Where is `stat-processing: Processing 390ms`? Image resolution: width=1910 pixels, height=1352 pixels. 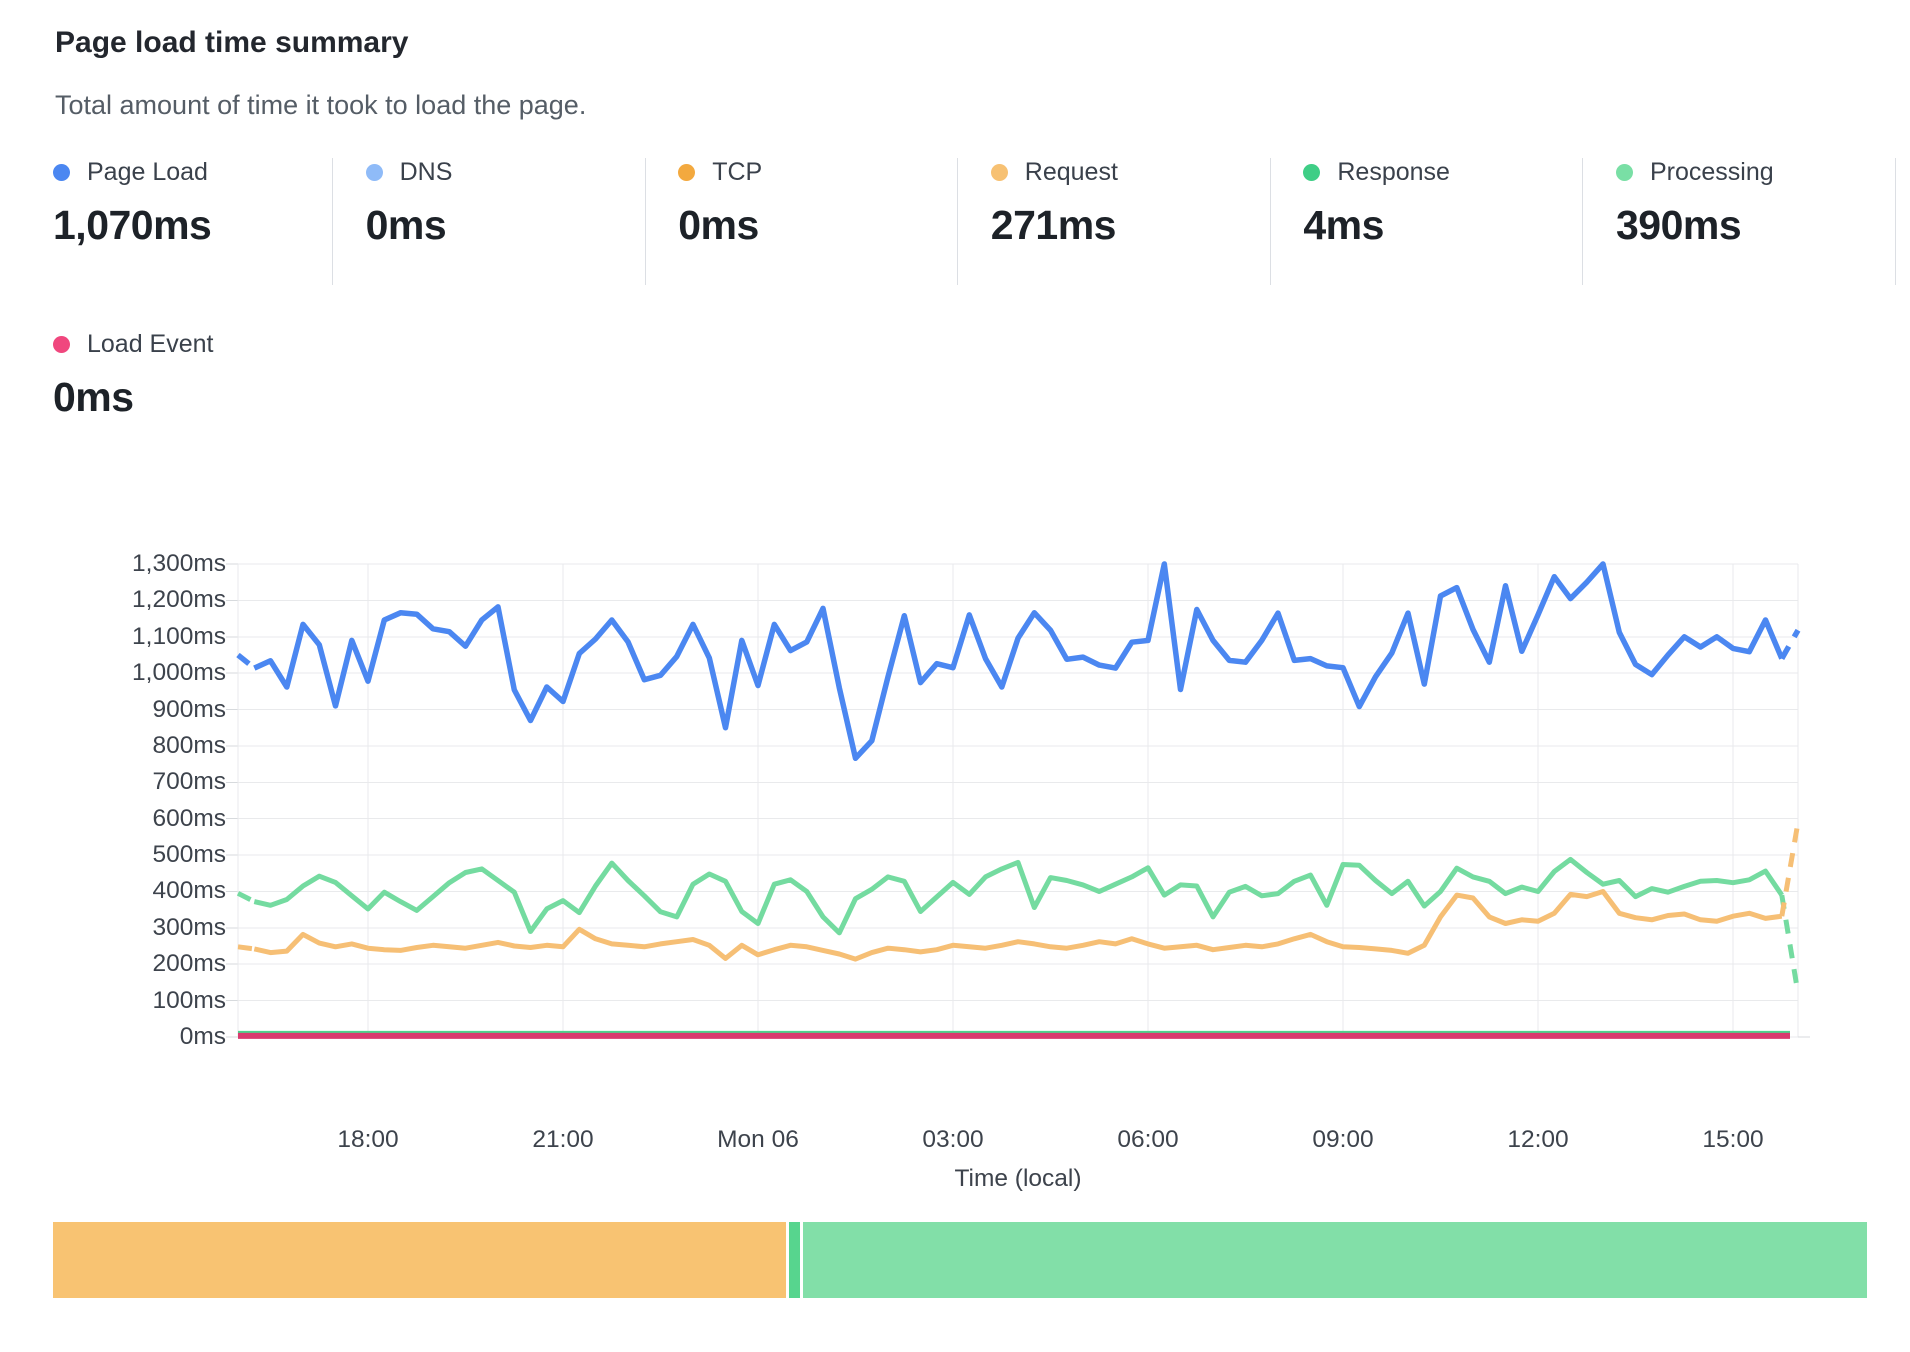
stat-processing: Processing 390ms is located at coordinates (1758, 203).